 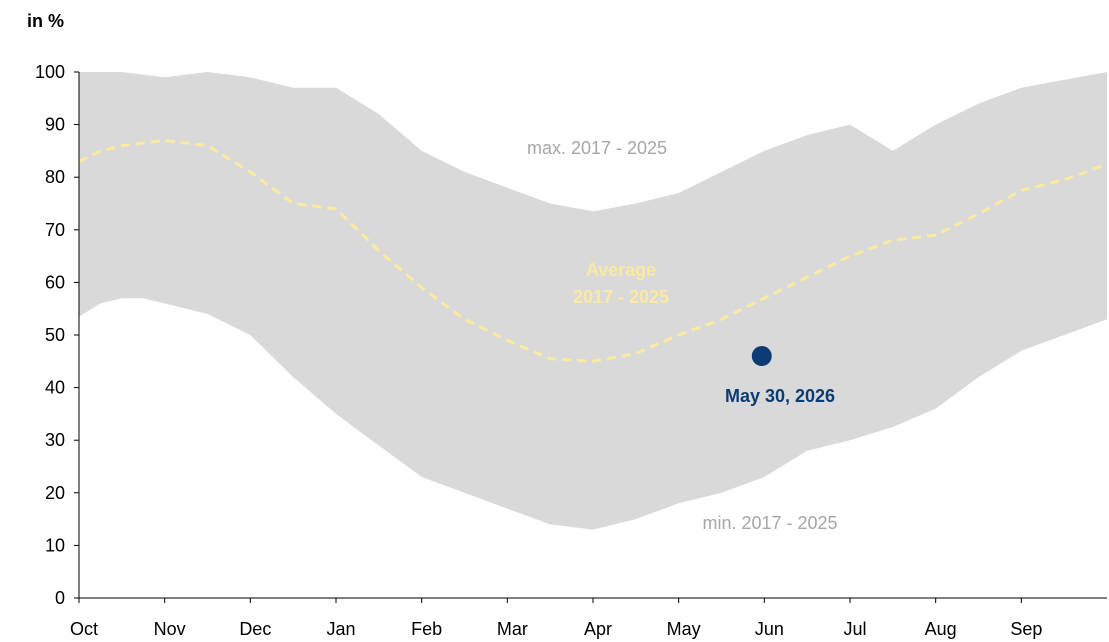 What do you see at coordinates (60, 598) in the screenshot?
I see `y-tick-label: 0` at bounding box center [60, 598].